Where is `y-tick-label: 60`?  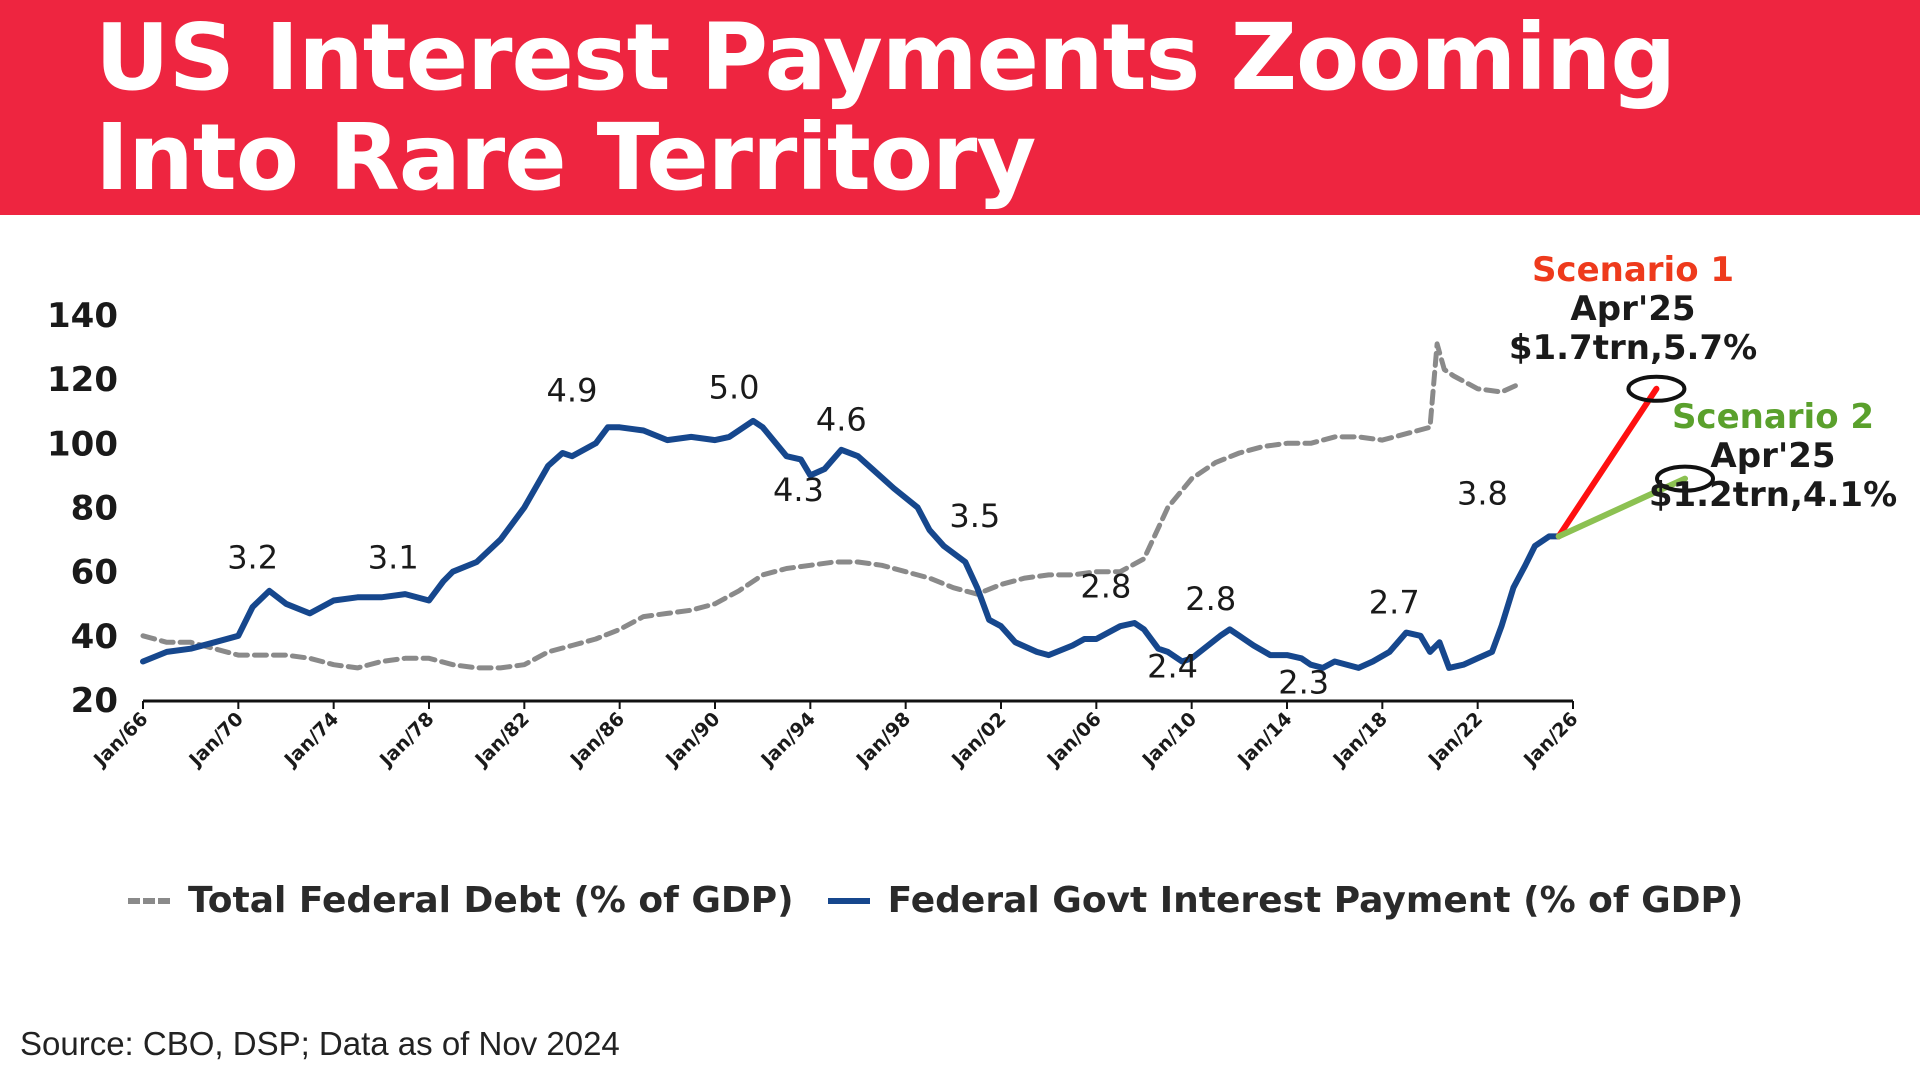 y-tick-label: 60 is located at coordinates (94, 573).